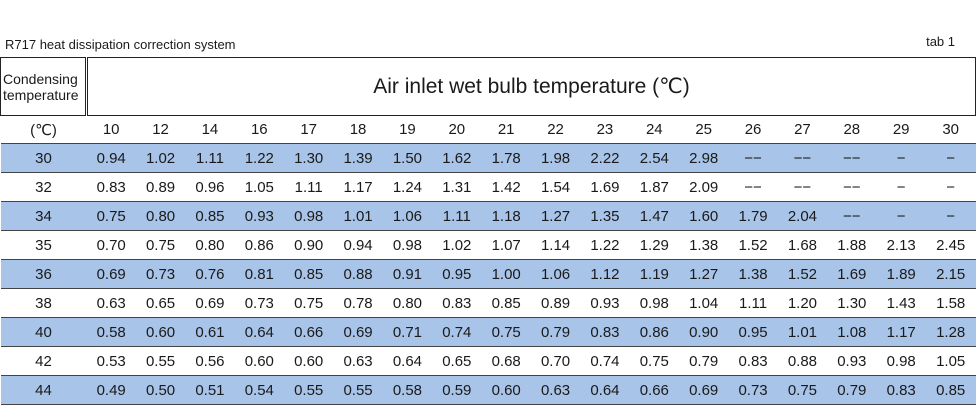 The width and height of the screenshot is (979, 405). I want to click on correction-factor-cell: 0.93, so click(259, 216).